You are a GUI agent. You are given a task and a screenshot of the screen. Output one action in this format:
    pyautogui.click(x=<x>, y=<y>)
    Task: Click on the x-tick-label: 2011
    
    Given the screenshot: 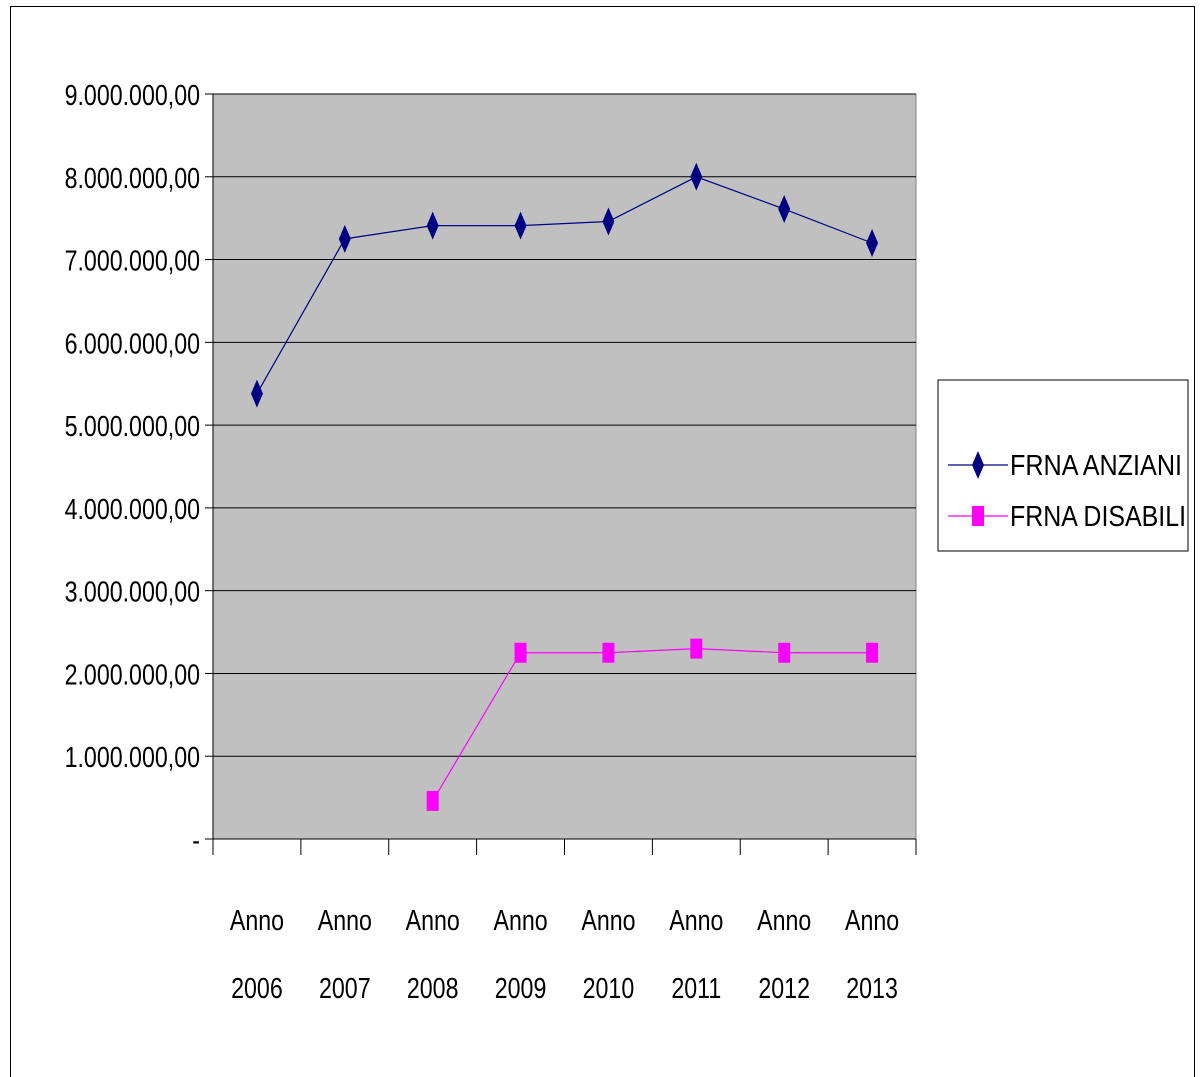 What is the action you would take?
    pyautogui.click(x=696, y=987)
    